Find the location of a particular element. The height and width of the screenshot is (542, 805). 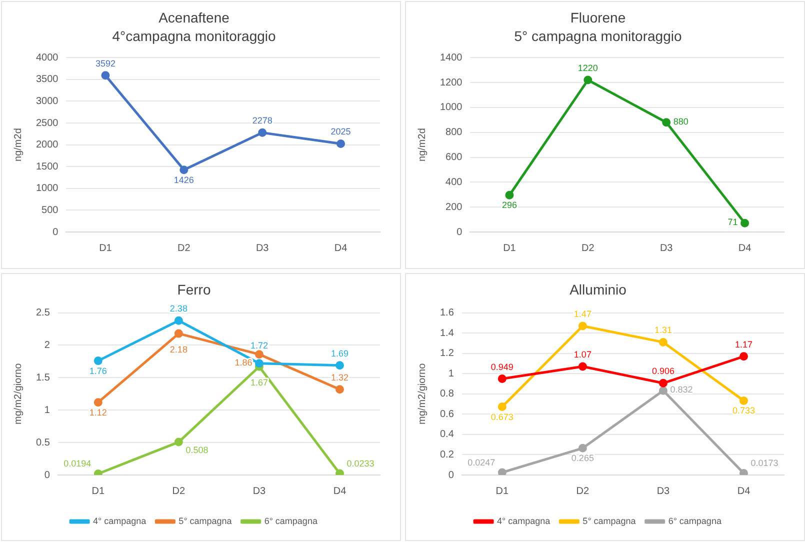

y-tick-label: 0.8 is located at coordinates (447, 394).